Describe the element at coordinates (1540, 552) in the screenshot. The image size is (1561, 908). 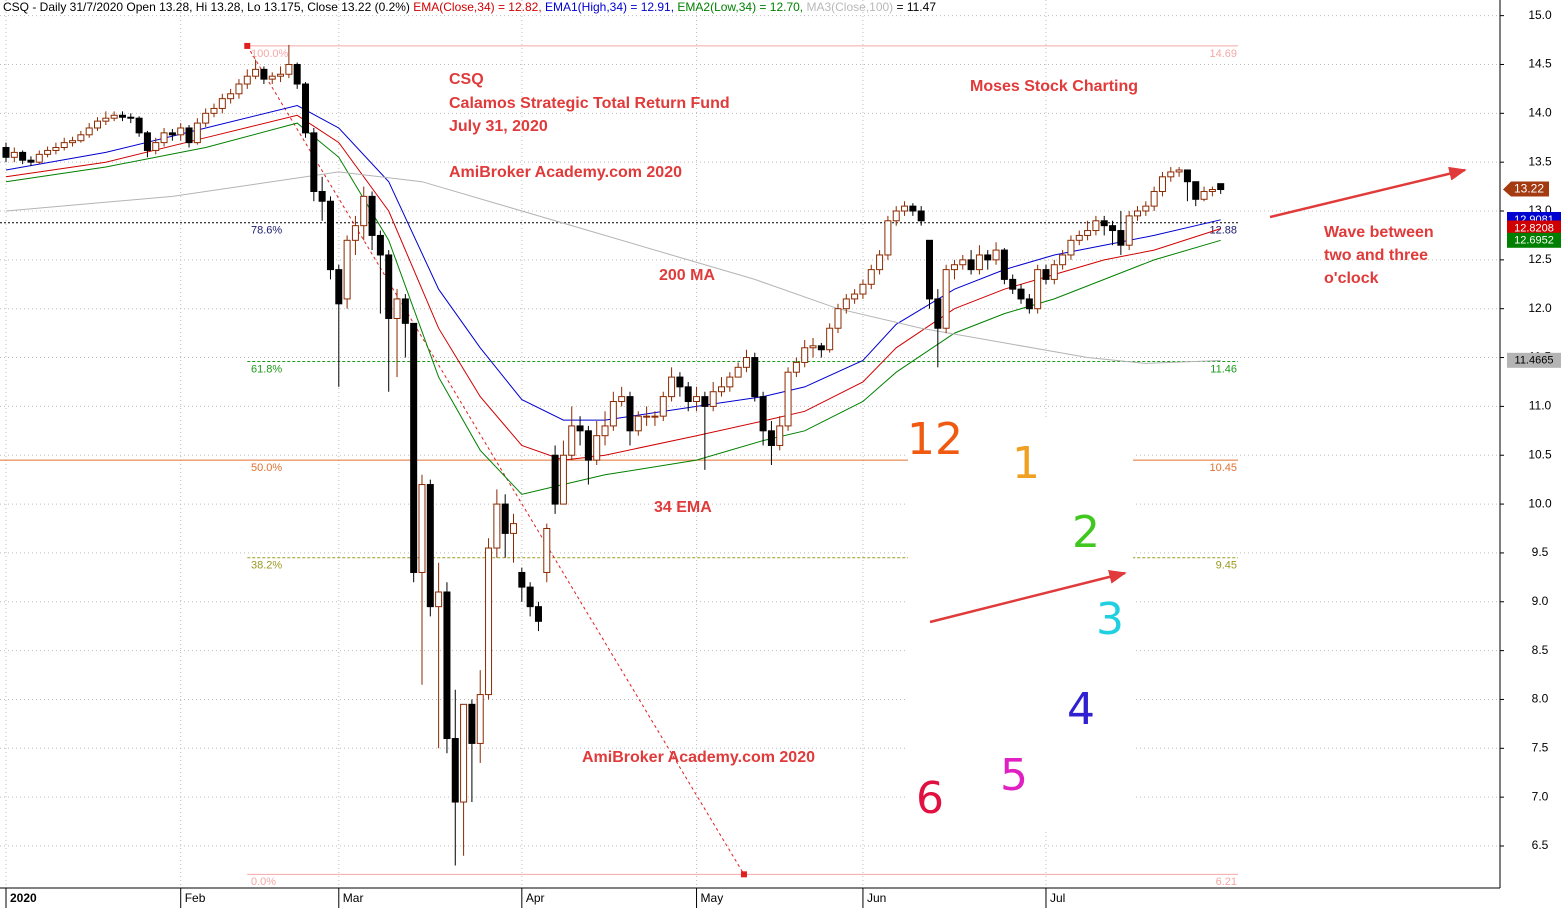
I see `y-tick-label: 9.5` at that location.